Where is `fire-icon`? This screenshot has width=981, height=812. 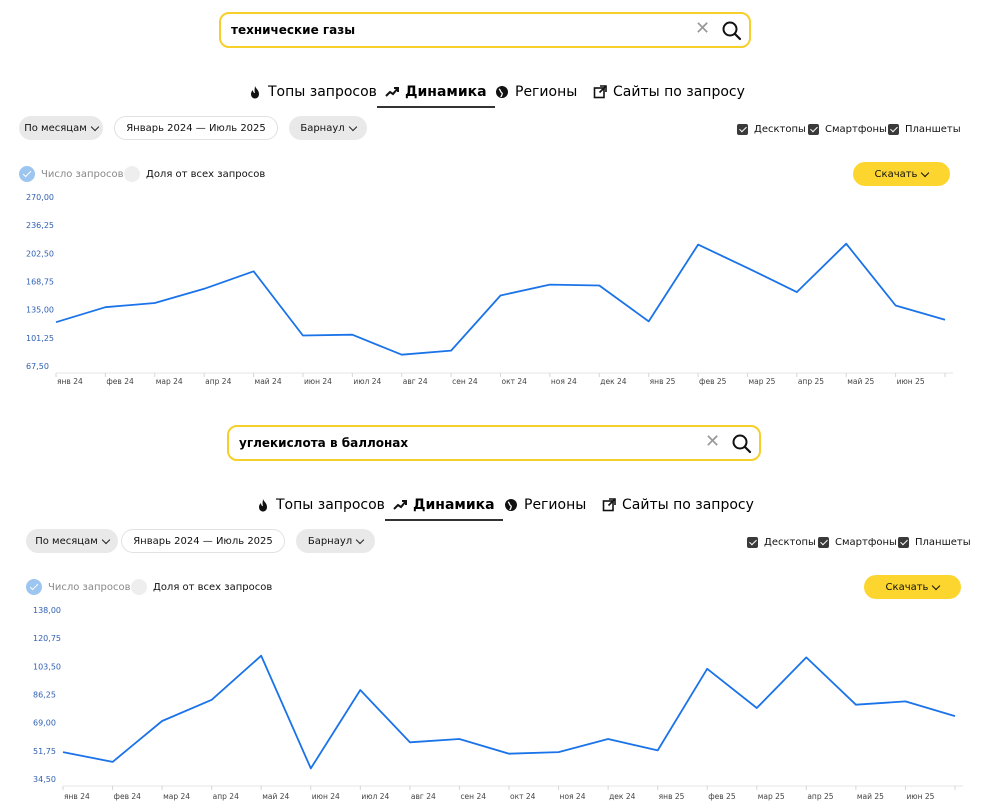 fire-icon is located at coordinates (255, 92).